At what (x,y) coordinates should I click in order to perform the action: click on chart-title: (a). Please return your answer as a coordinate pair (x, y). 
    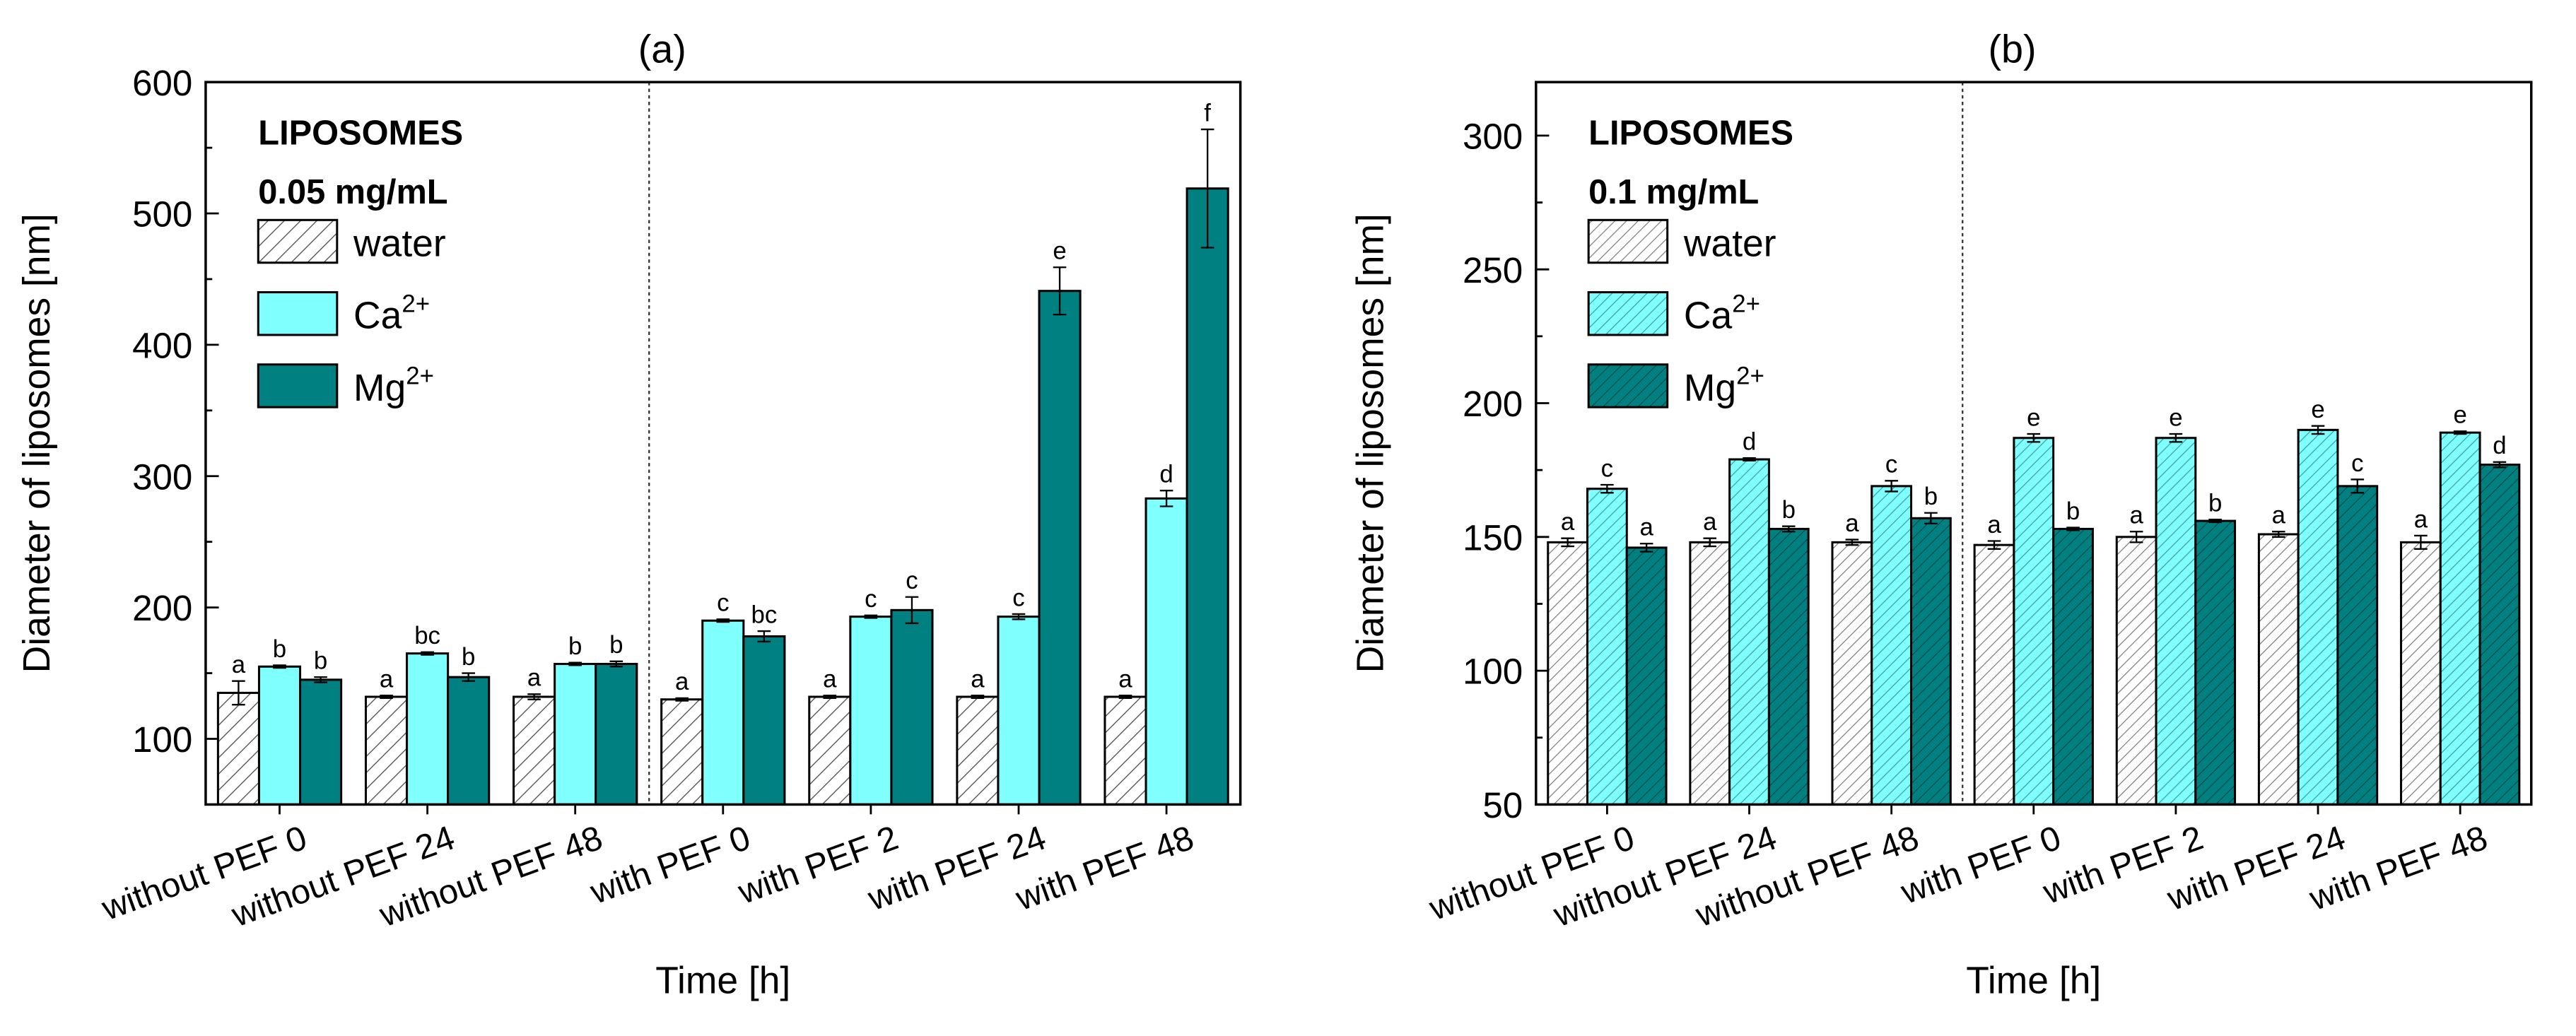
    Looking at the image, I should click on (662, 49).